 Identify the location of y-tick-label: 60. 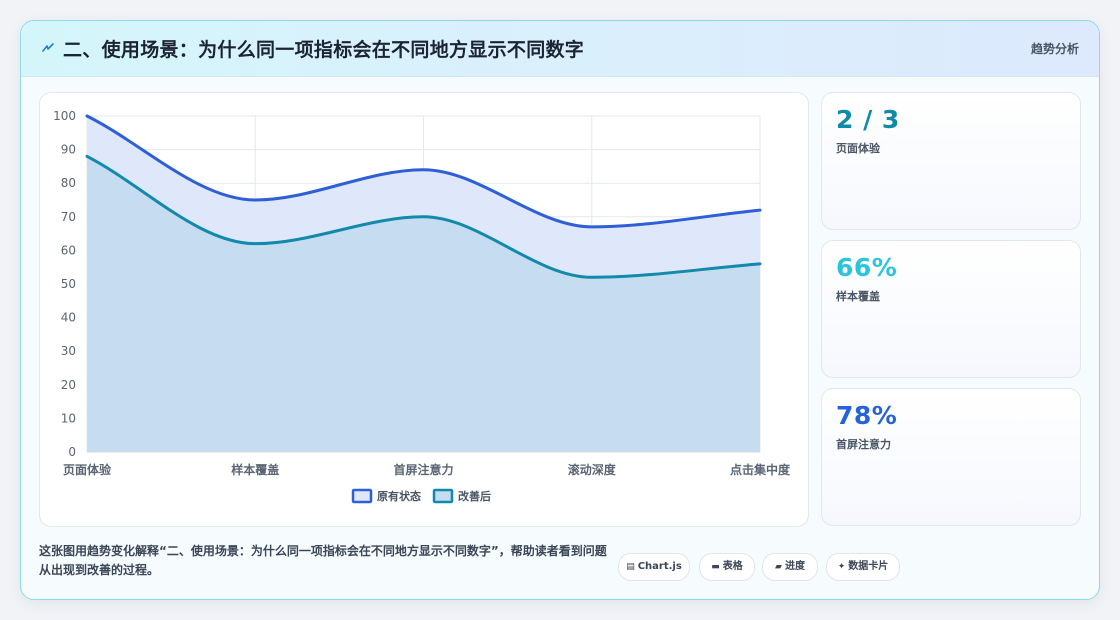
(68, 250).